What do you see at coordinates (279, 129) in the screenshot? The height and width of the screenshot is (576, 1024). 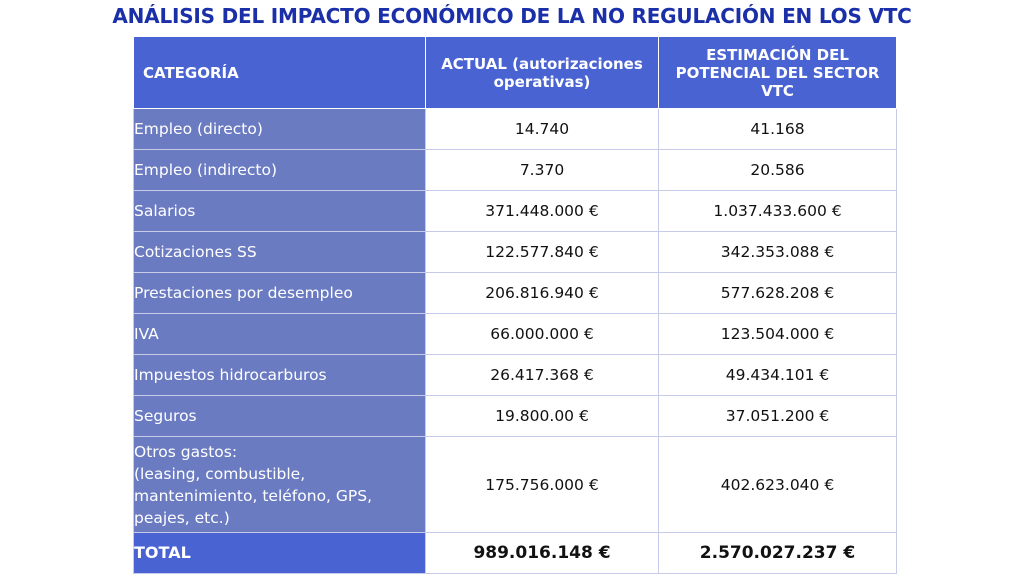 I see `row-categoria: Empleo (directo)` at bounding box center [279, 129].